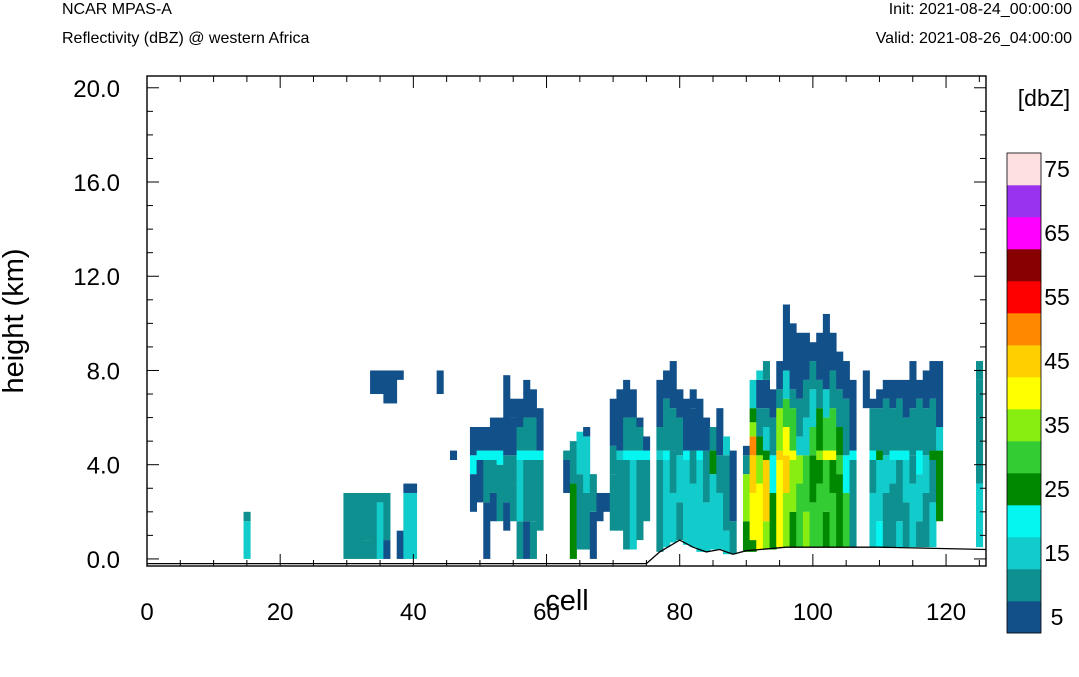 This screenshot has width=1079, height=677. What do you see at coordinates (1057, 297) in the screenshot?
I see `colorbar-label: 55` at bounding box center [1057, 297].